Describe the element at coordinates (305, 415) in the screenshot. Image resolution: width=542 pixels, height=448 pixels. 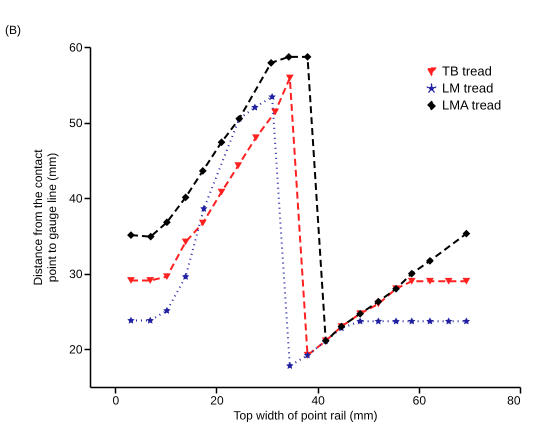
I see `x-axis-title: Top width of point rail (mm)` at that location.